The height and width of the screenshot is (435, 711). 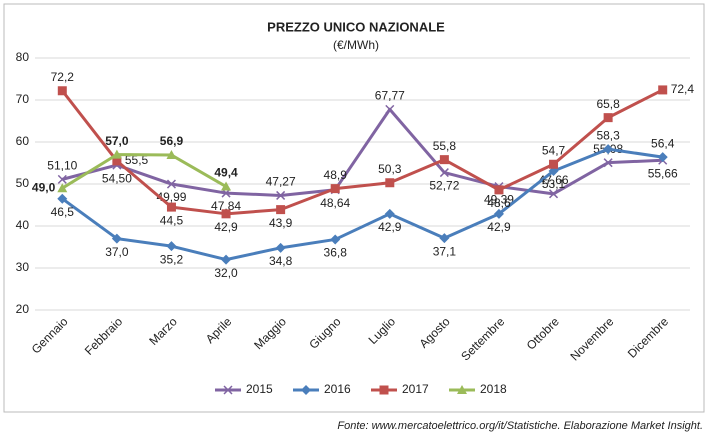 What do you see at coordinates (445, 146) in the screenshot?
I see `data-label: 55,8` at bounding box center [445, 146].